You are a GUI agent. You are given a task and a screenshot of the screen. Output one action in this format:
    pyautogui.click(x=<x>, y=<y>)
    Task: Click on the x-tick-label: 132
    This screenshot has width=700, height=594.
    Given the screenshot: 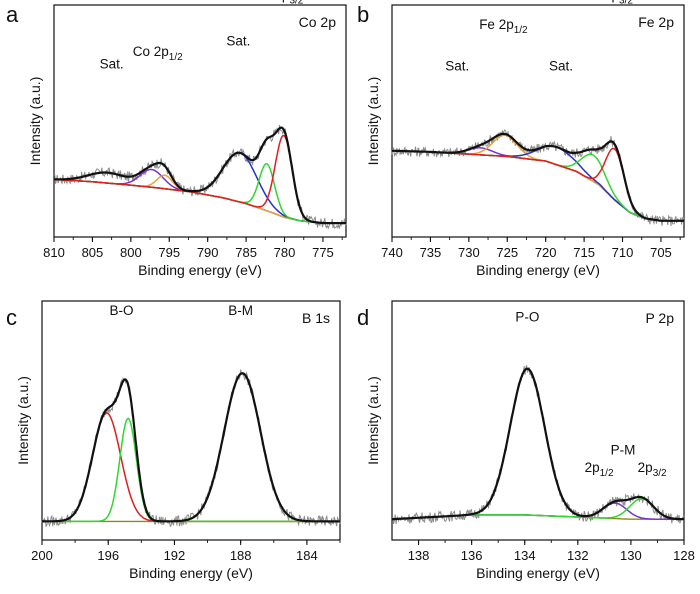 What is the action you would take?
    pyautogui.click(x=578, y=555)
    